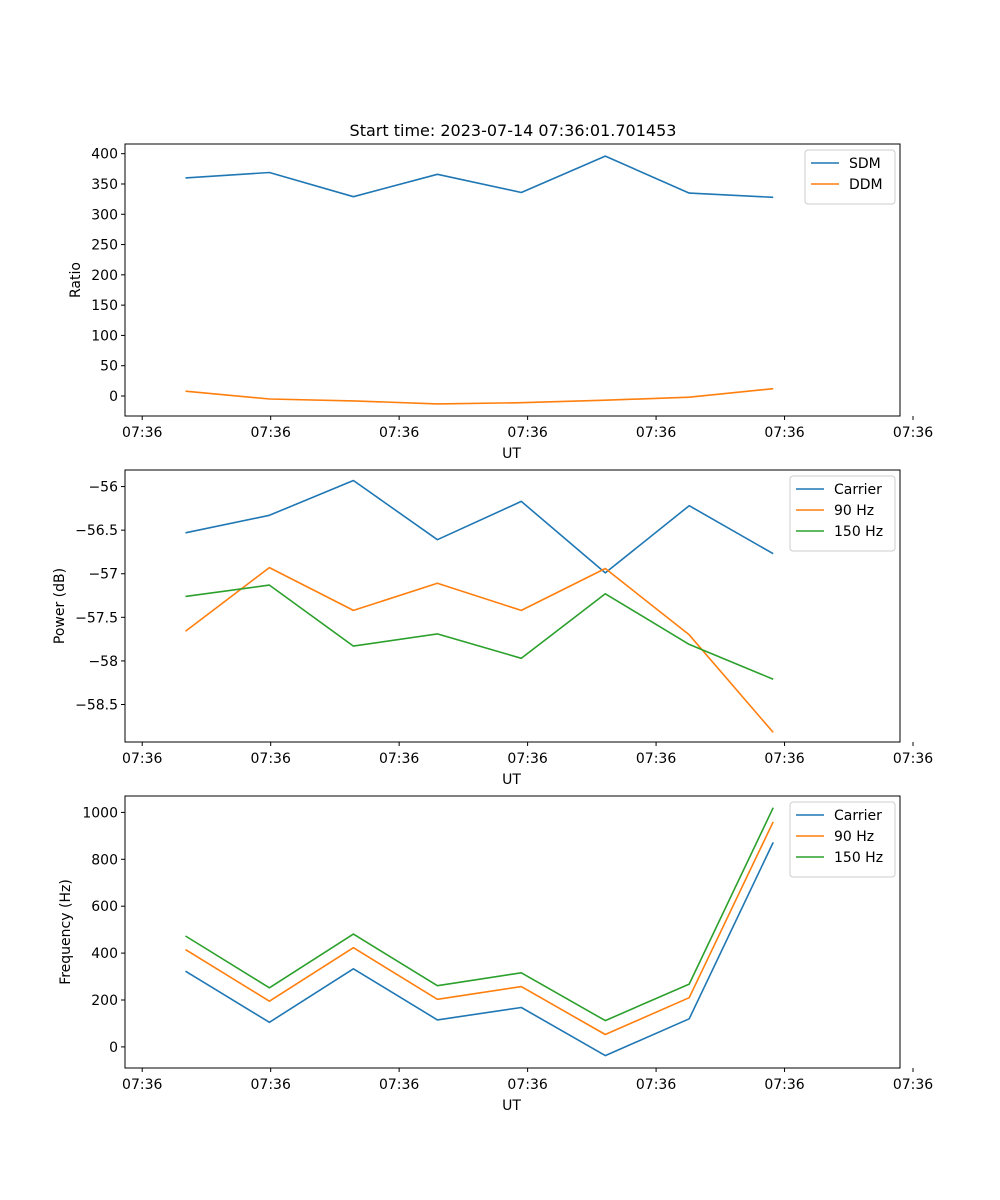 The width and height of the screenshot is (1000, 1200). I want to click on y-tick-label: −56, so click(103, 488).